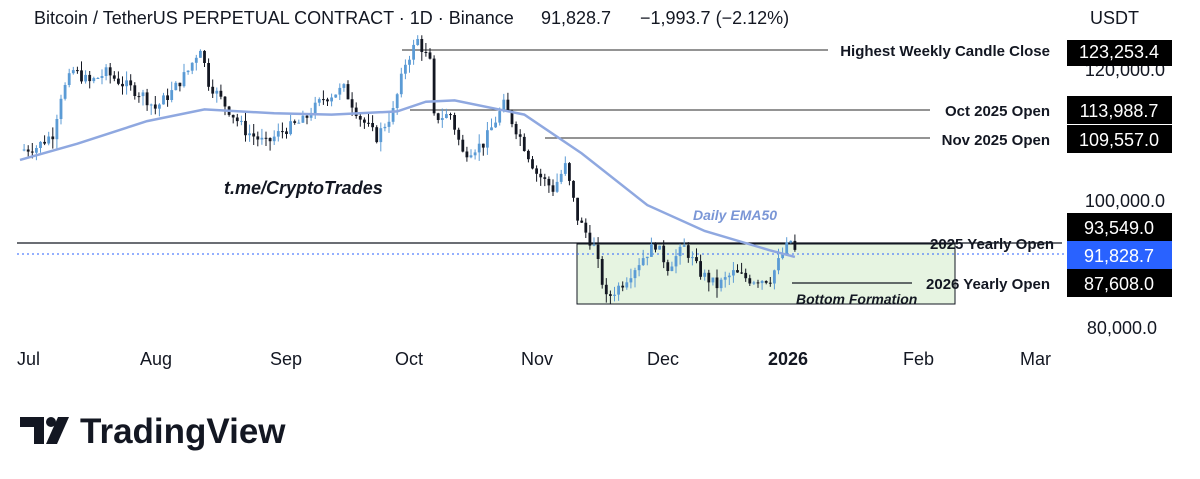 Image resolution: width=1200 pixels, height=479 pixels. What do you see at coordinates (1114, 18) in the screenshot?
I see `currency-label: USDT` at bounding box center [1114, 18].